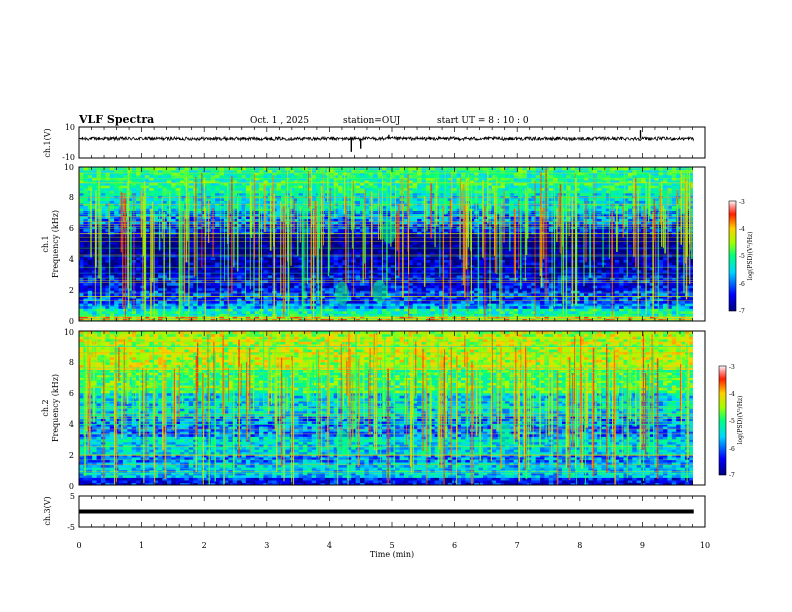  What do you see at coordinates (732, 449) in the screenshot?
I see `ch2-cbtick-neg6: -6` at bounding box center [732, 449].